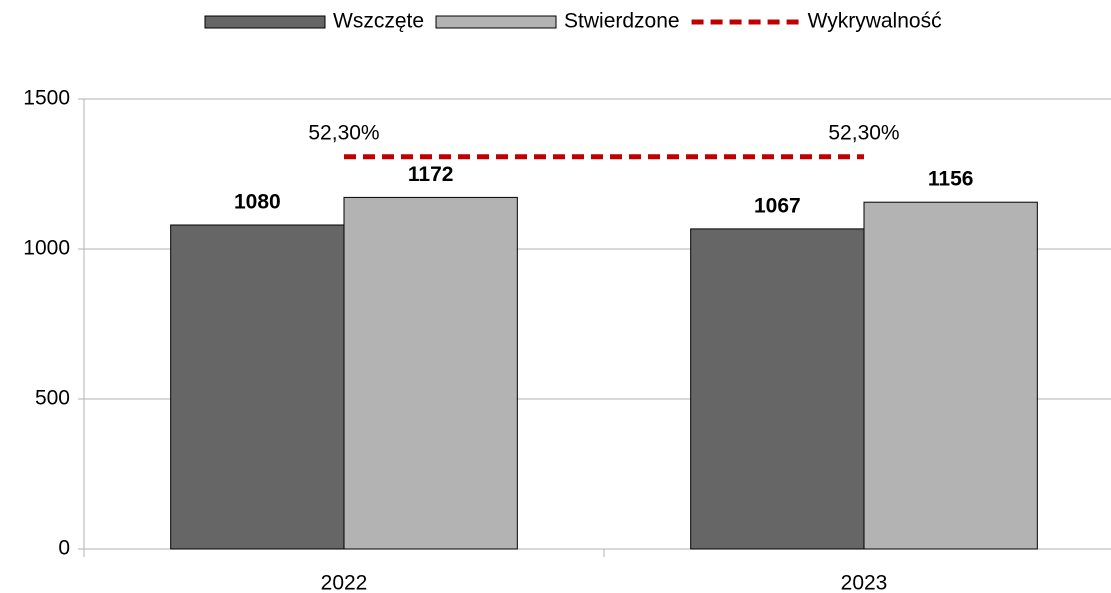 The image size is (1111, 593). I want to click on y-tick-label: 1500, so click(46, 98).